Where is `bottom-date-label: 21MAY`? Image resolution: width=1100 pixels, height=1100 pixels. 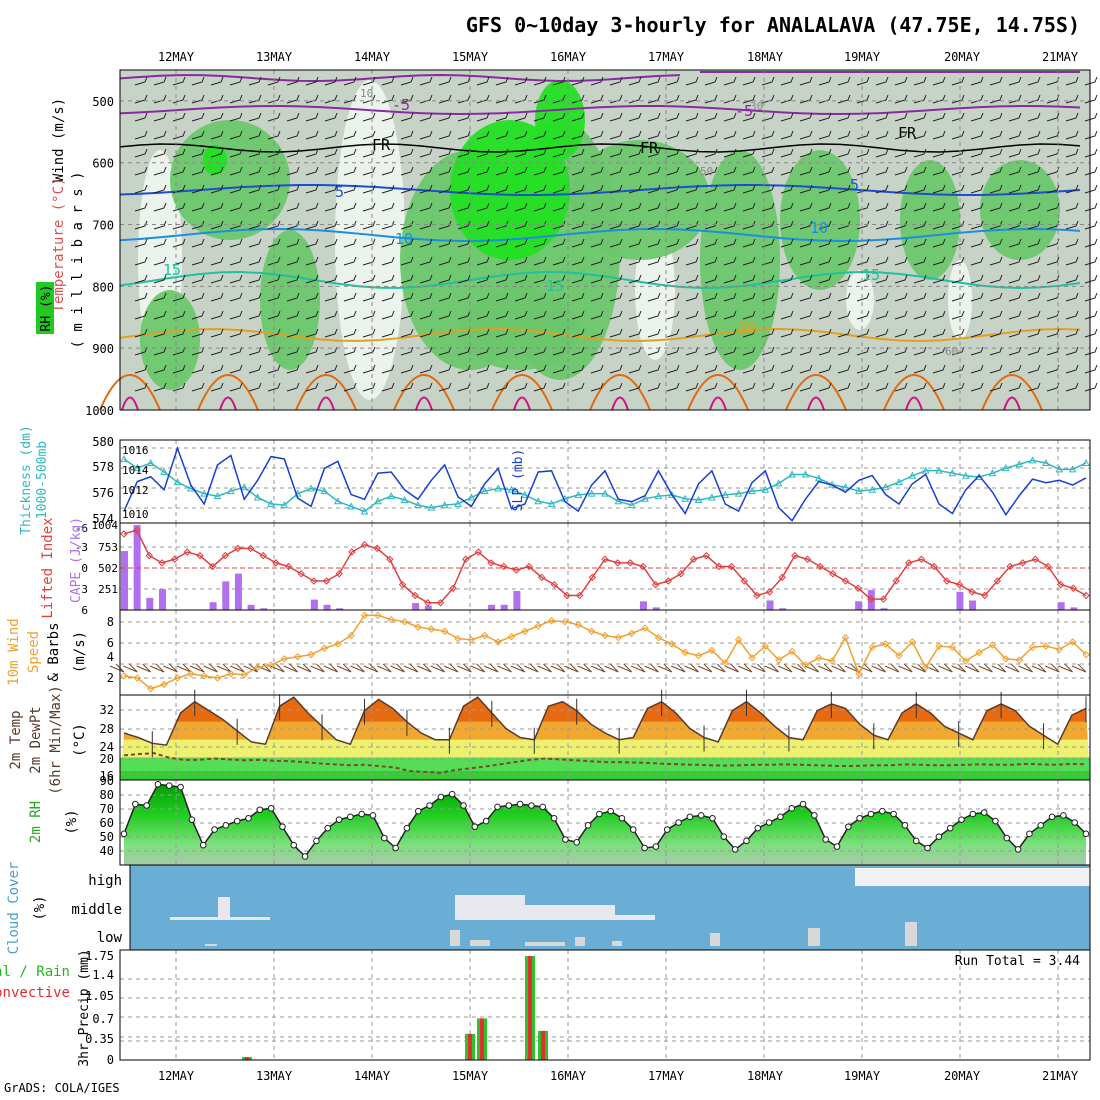
bottom-date-label: 21MAY is located at coordinates (1060, 1076).